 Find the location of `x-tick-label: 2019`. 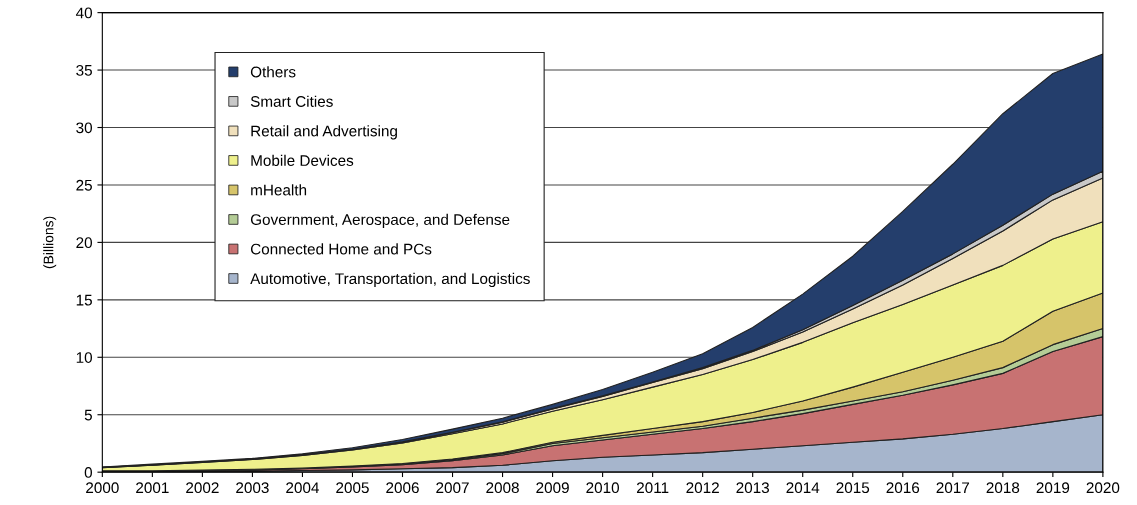

x-tick-label: 2019 is located at coordinates (1053, 488).